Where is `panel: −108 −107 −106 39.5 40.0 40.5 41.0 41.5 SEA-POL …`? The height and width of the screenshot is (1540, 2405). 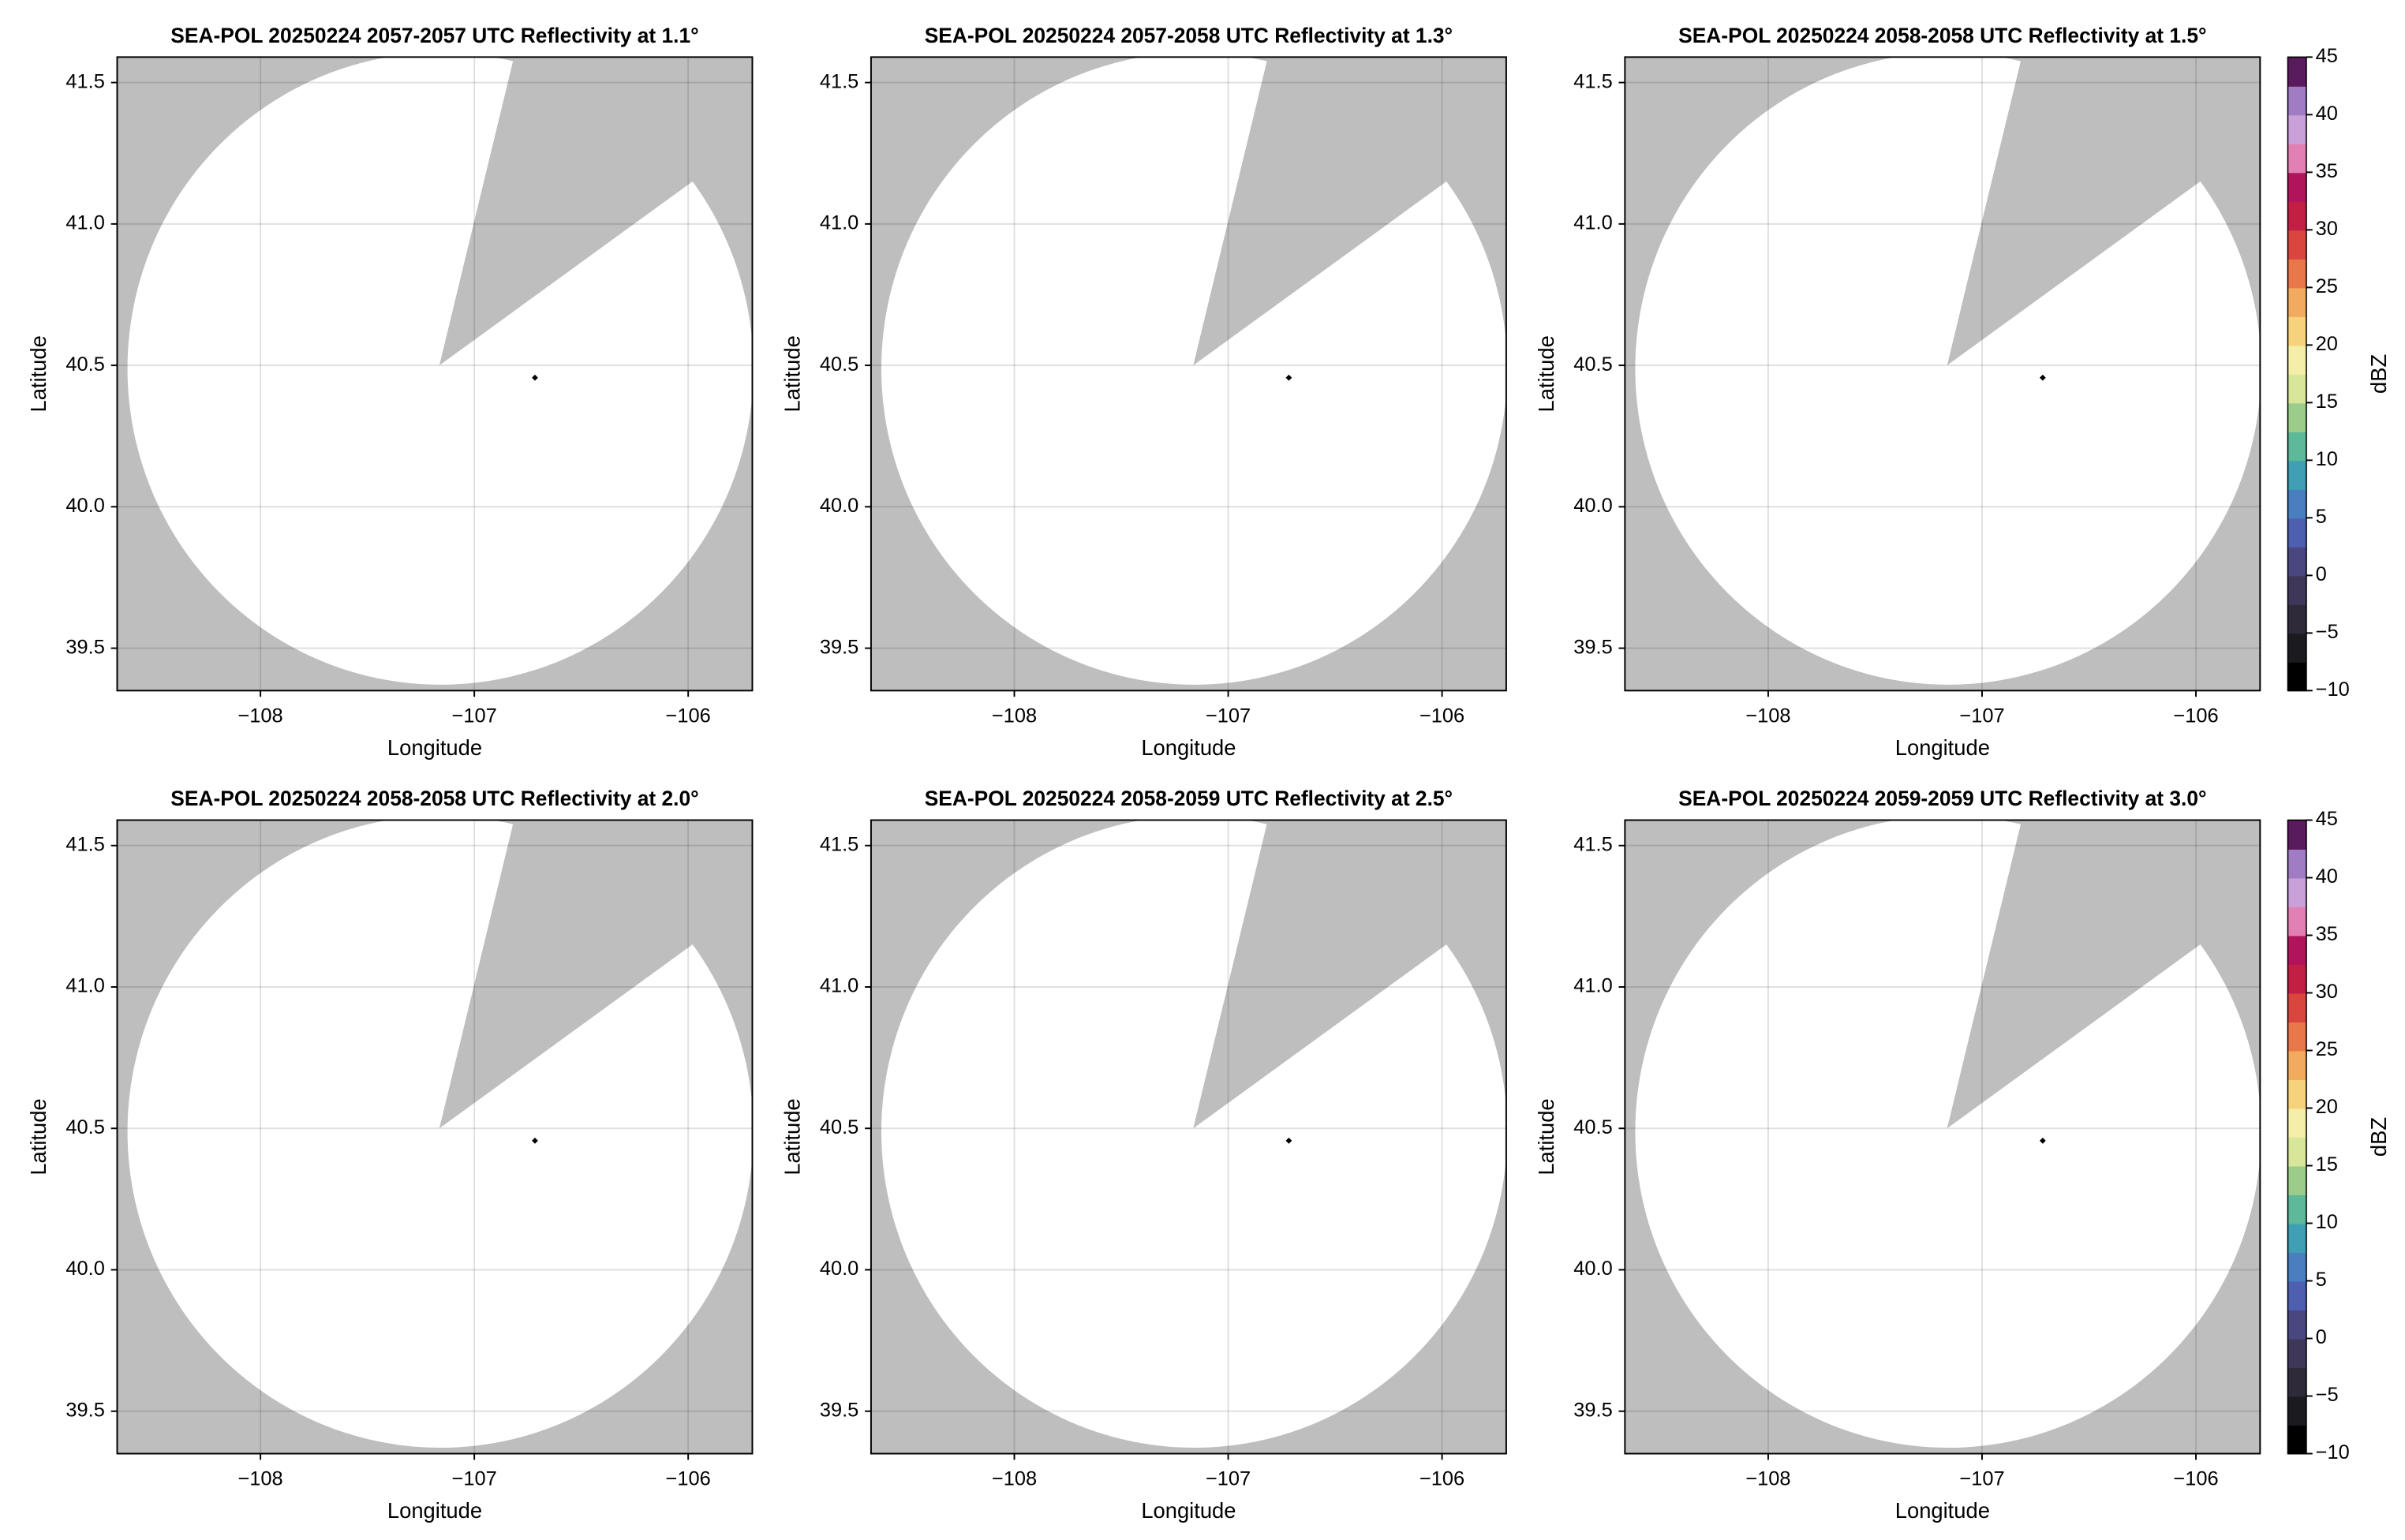 panel: −108 −107 −106 39.5 40.0 40.5 41.0 41.5 SEA-POL … is located at coordinates (1144, 1155).